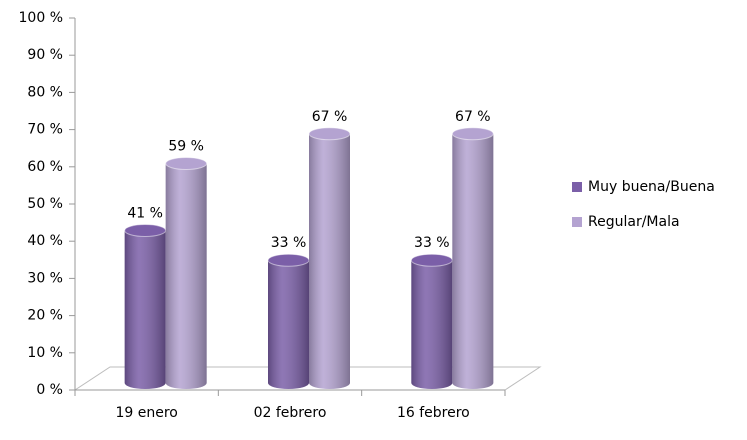 This screenshot has width=747, height=440. What do you see at coordinates (45, 353) in the screenshot?
I see `y-tick-label: 10 %` at bounding box center [45, 353].